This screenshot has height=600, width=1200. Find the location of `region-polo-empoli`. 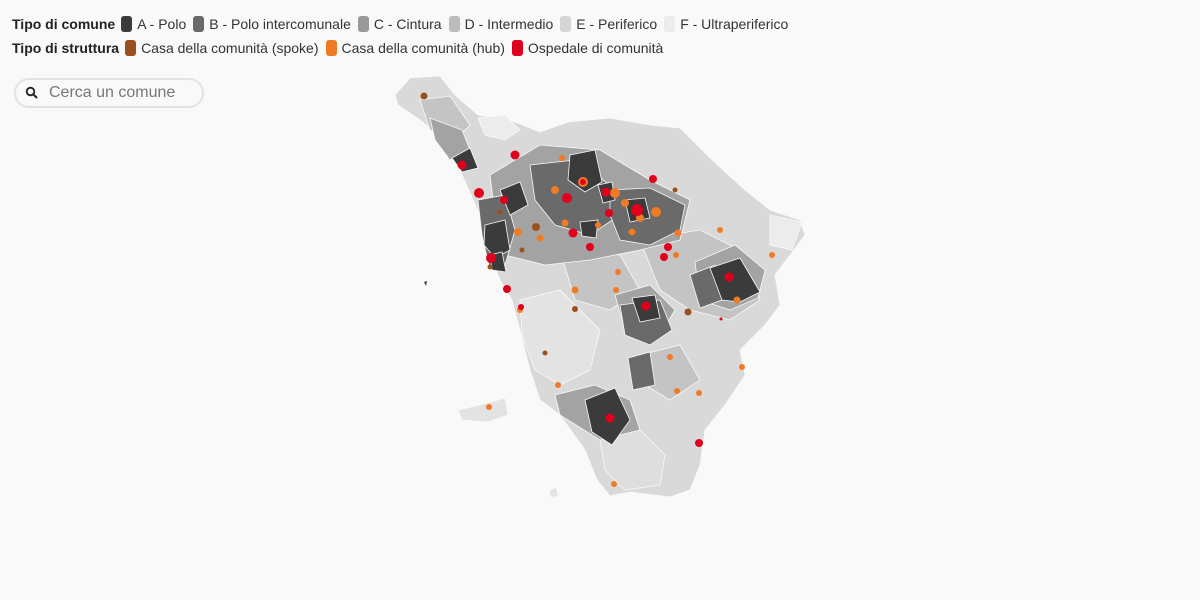

region-polo-empoli is located at coordinates (589, 229).